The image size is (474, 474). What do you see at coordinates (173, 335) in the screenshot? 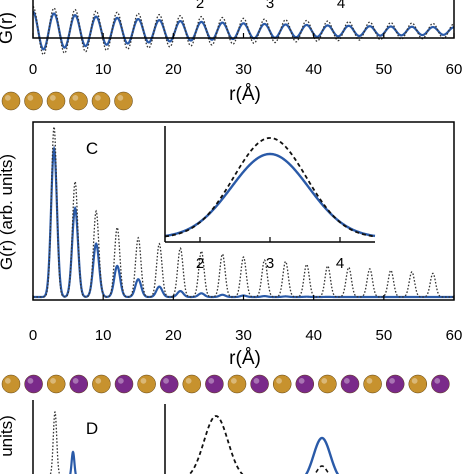
I see `panel-c-x-tick-label: 20` at bounding box center [173, 335].